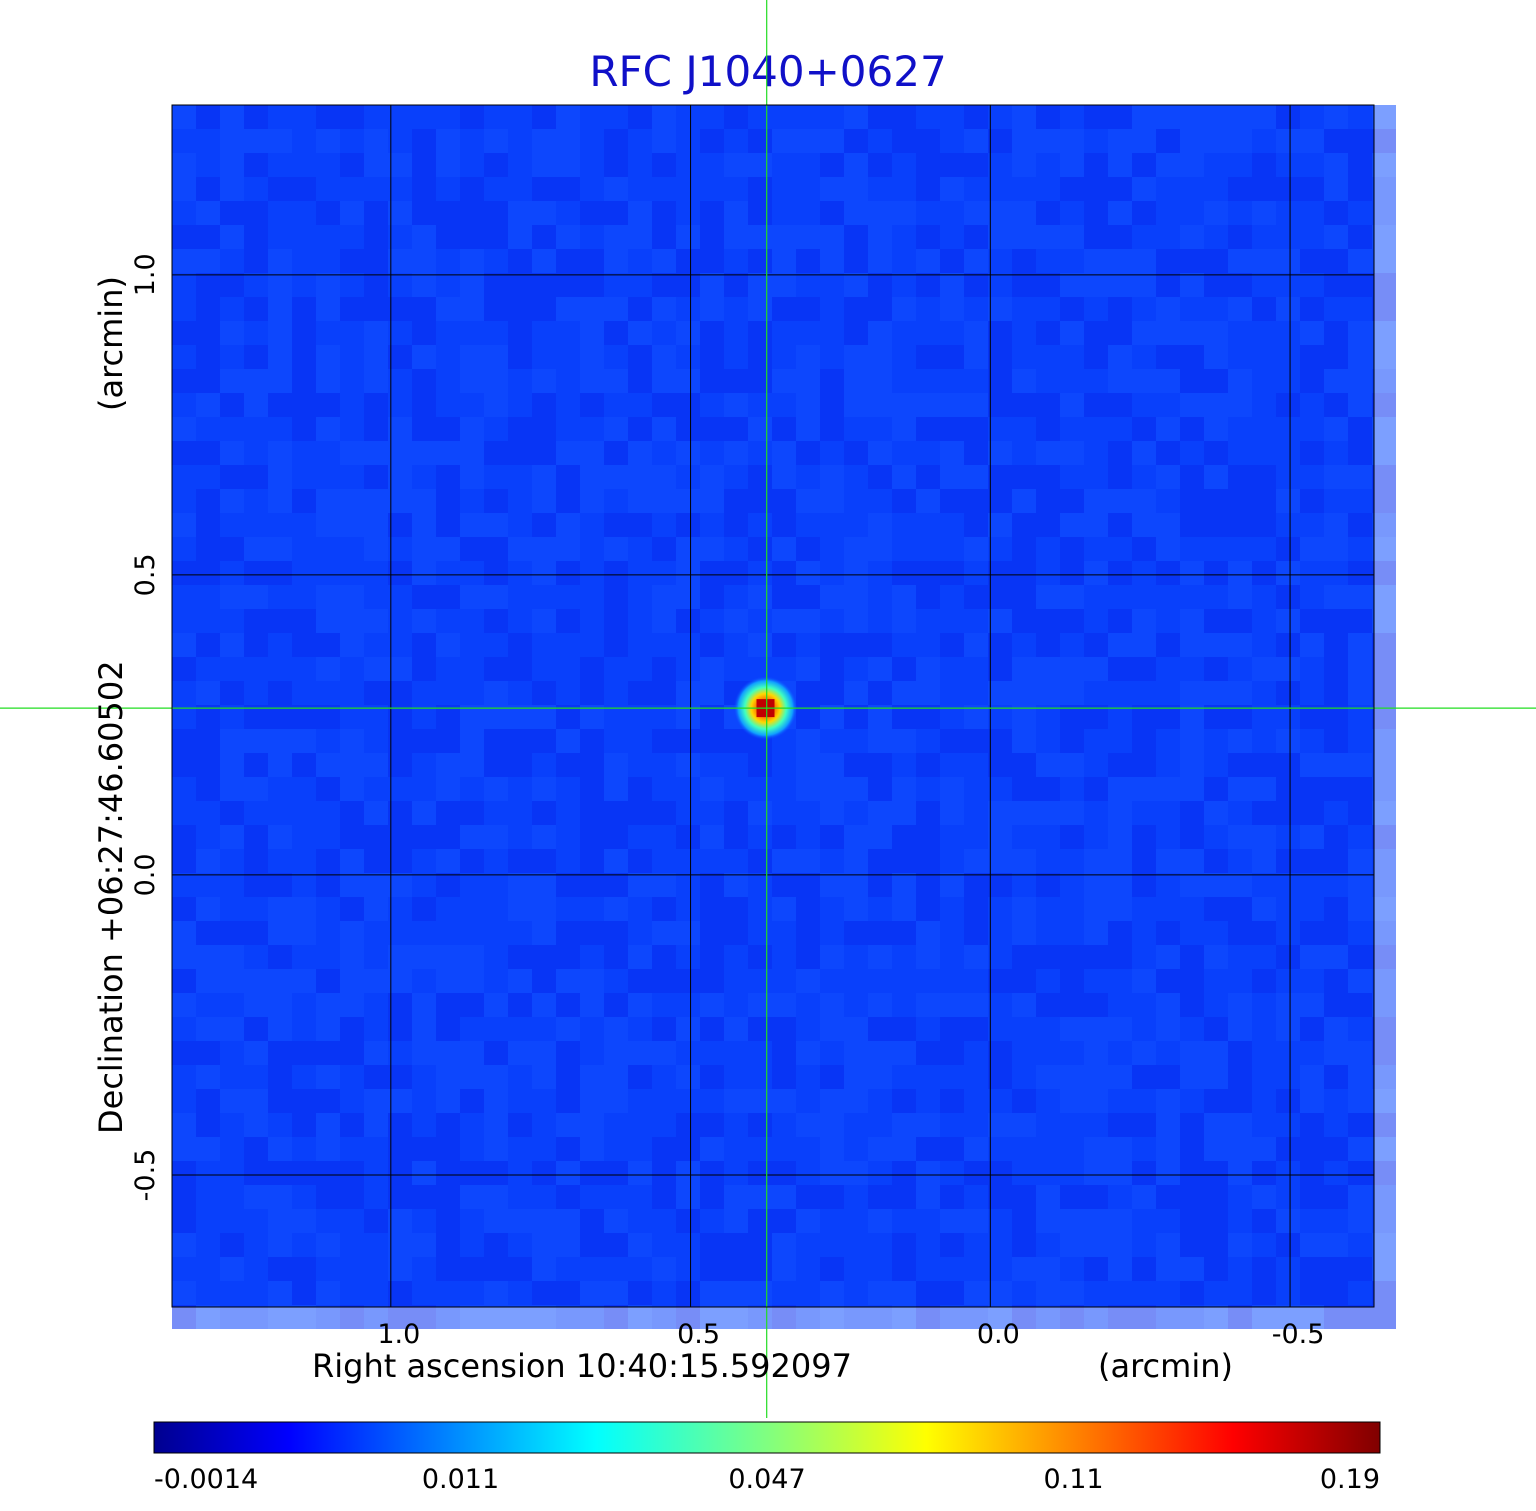 The width and height of the screenshot is (1536, 1511). What do you see at coordinates (111, 343) in the screenshot?
I see `y-axis-unit: (arcmin)` at bounding box center [111, 343].